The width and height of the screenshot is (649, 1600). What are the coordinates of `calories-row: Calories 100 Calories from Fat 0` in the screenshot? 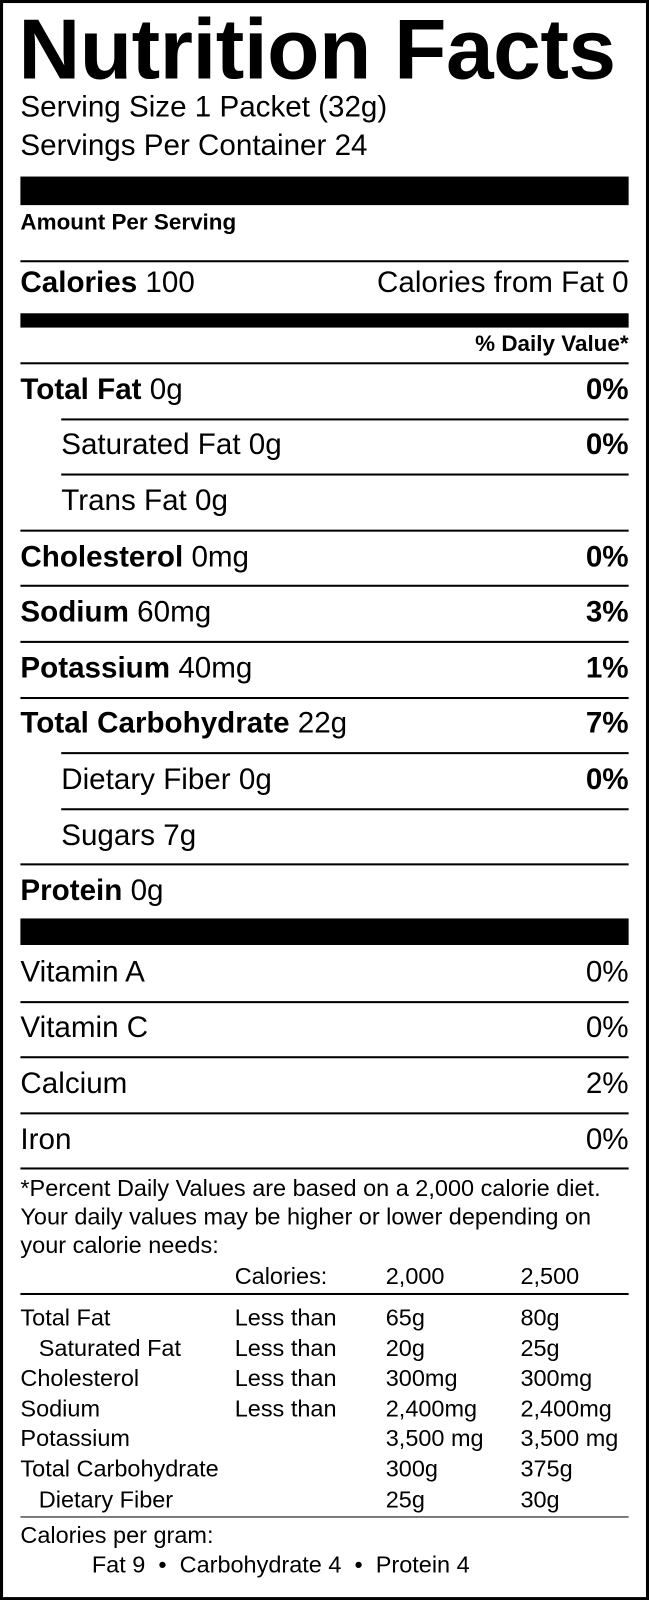 It's located at (324, 282).